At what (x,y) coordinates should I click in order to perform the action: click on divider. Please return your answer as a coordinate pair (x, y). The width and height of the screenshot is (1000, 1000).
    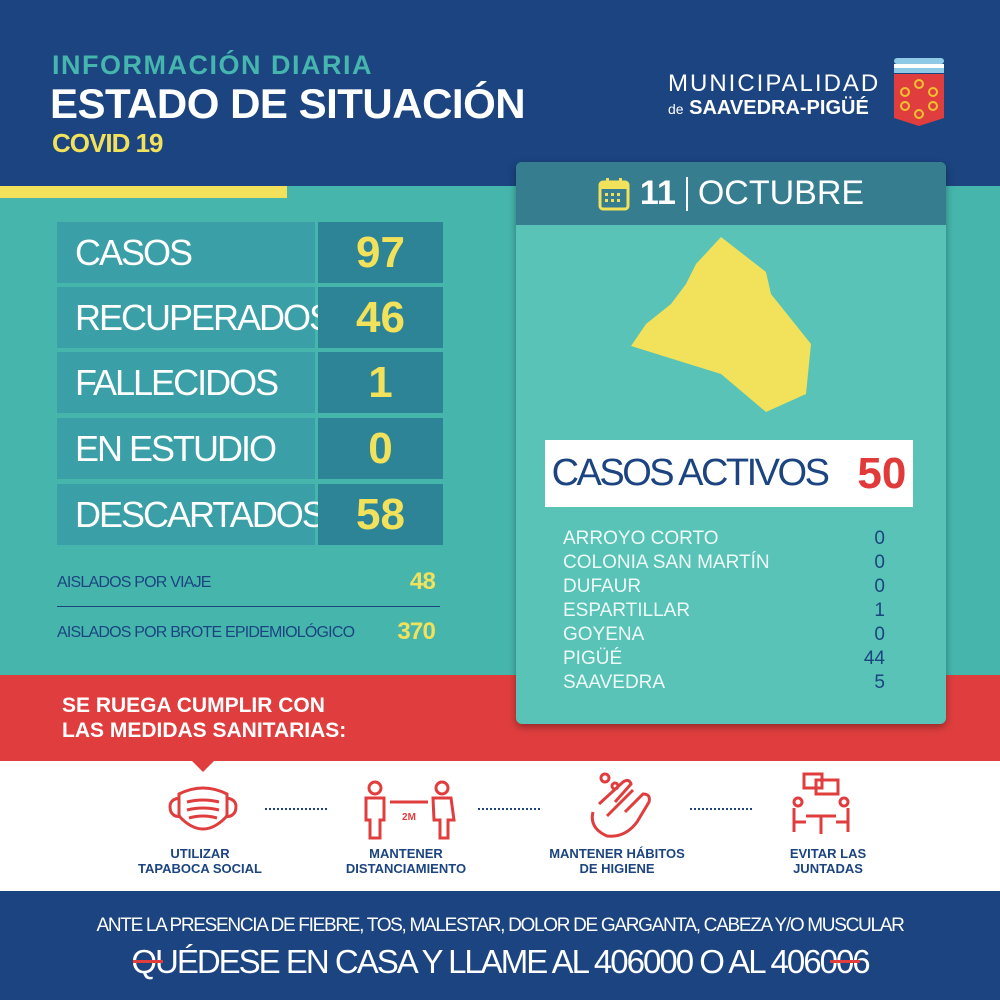
    Looking at the image, I should click on (248, 606).